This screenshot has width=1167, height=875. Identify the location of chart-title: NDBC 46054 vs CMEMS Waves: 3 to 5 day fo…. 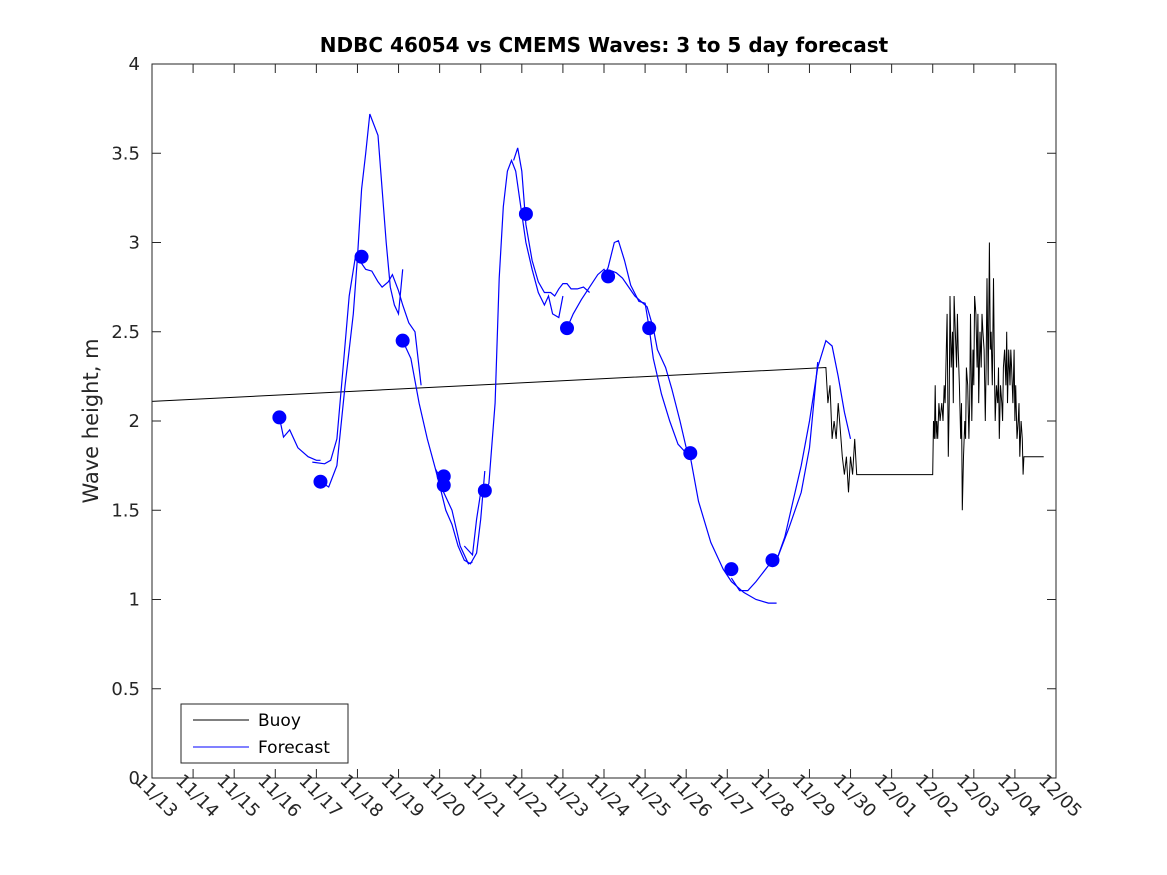
(604, 45).